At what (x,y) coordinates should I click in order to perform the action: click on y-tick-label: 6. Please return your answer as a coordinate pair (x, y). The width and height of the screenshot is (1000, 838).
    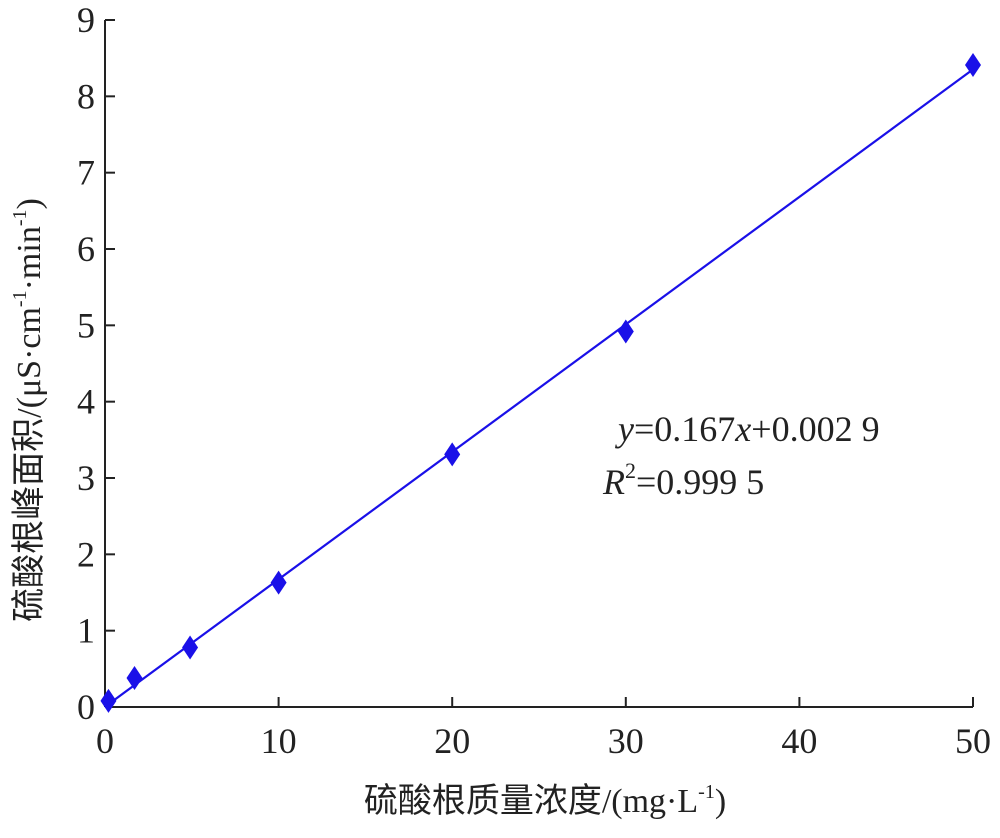
    Looking at the image, I should click on (86, 249).